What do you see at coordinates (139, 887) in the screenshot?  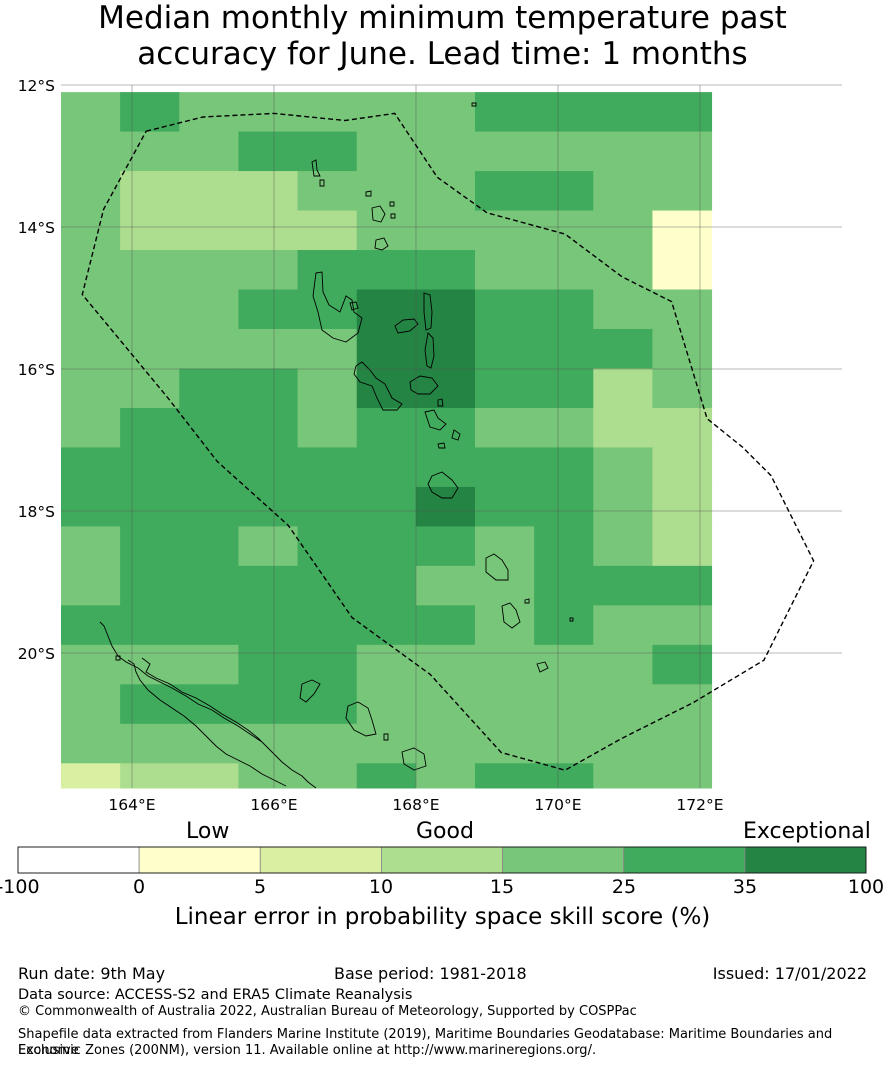 I see `colorbar-tick-0: 0` at bounding box center [139, 887].